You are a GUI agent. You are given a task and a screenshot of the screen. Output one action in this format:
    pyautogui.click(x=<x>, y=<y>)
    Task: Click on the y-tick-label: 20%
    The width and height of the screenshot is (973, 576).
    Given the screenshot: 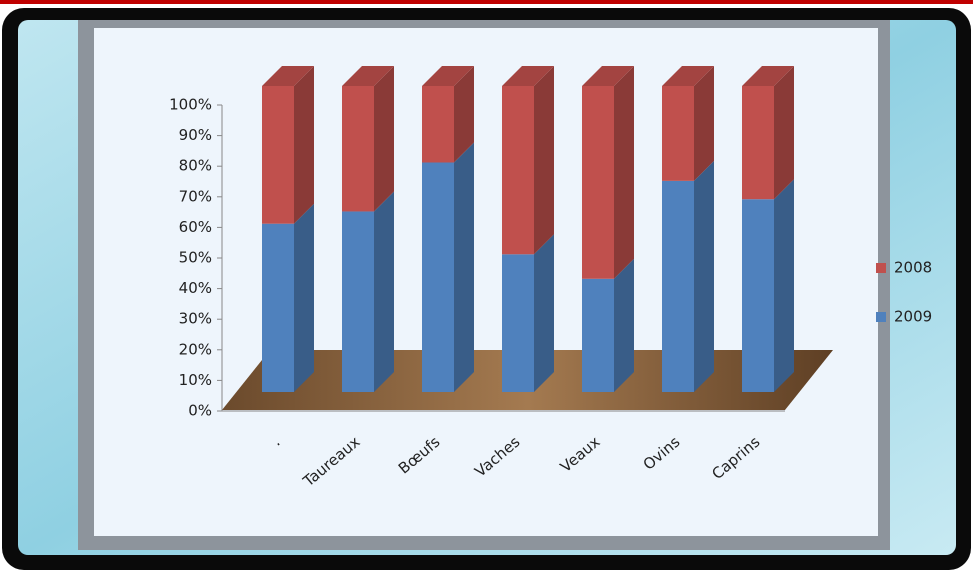 What is the action you would take?
    pyautogui.click(x=195, y=349)
    